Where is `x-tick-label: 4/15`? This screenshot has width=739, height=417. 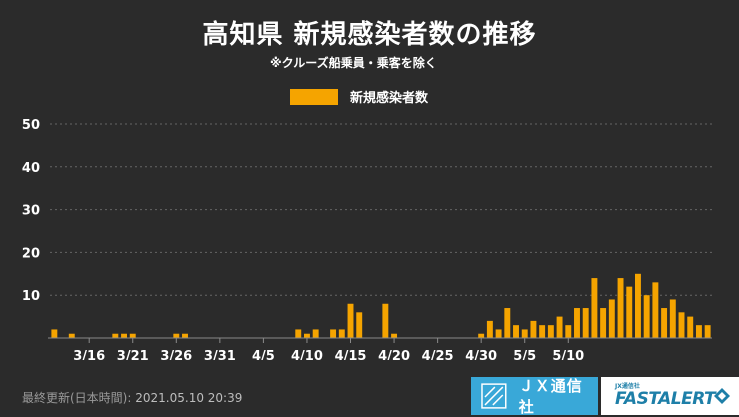 x-tick-label: 4/15 is located at coordinates (351, 354).